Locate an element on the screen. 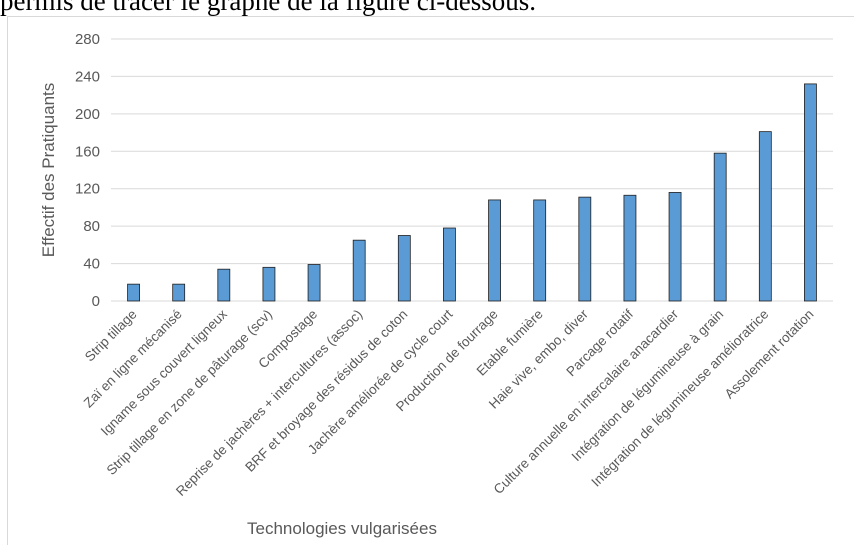 The height and width of the screenshot is (545, 854). y-tick-label: 120 is located at coordinates (87, 189).